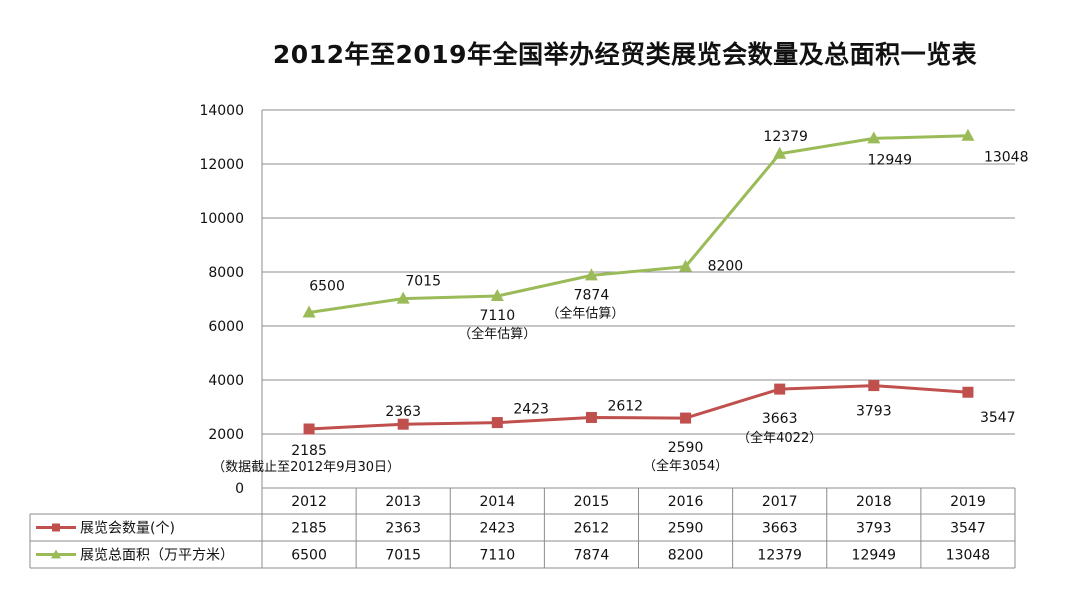 The width and height of the screenshot is (1080, 593). What do you see at coordinates (306, 467) in the screenshot?
I see `annotation-note: （数据截止至2012年9月30日）` at bounding box center [306, 467].